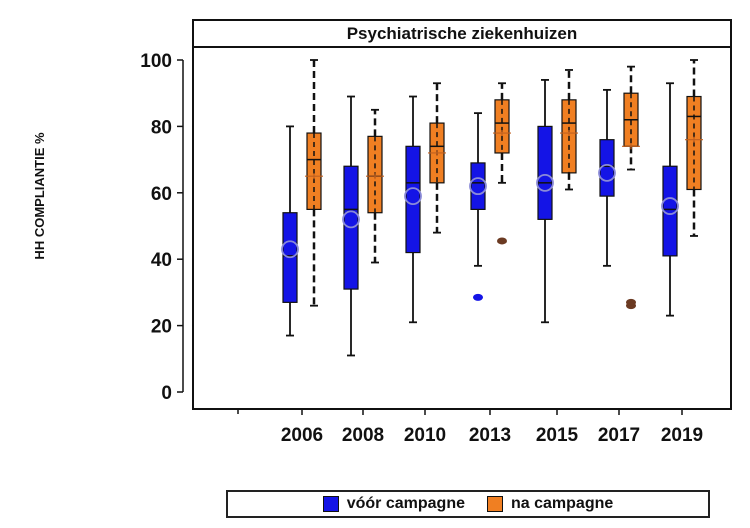 The width and height of the screenshot is (750, 528). Describe the element at coordinates (619, 435) in the screenshot. I see `x-tick-label-2017: 2017` at that location.